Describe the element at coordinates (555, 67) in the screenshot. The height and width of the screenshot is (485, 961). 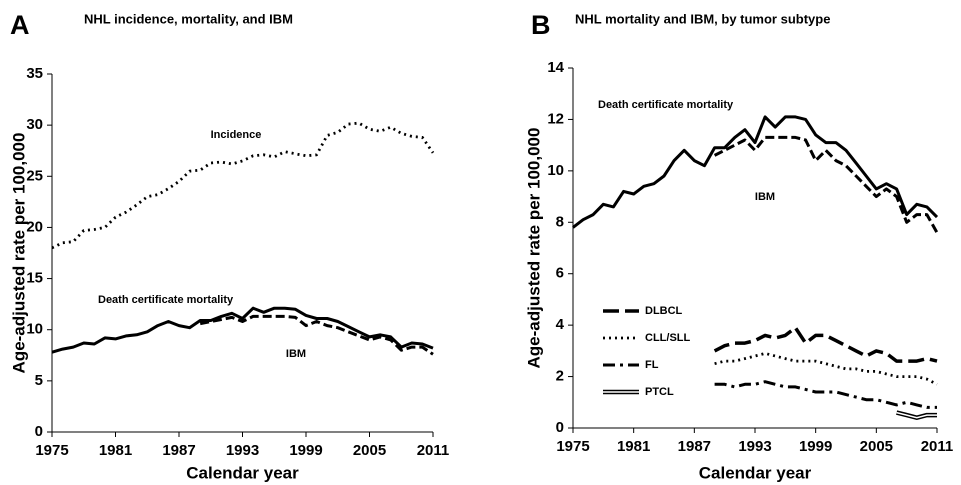
I see `y-tick-label: 14` at that location.